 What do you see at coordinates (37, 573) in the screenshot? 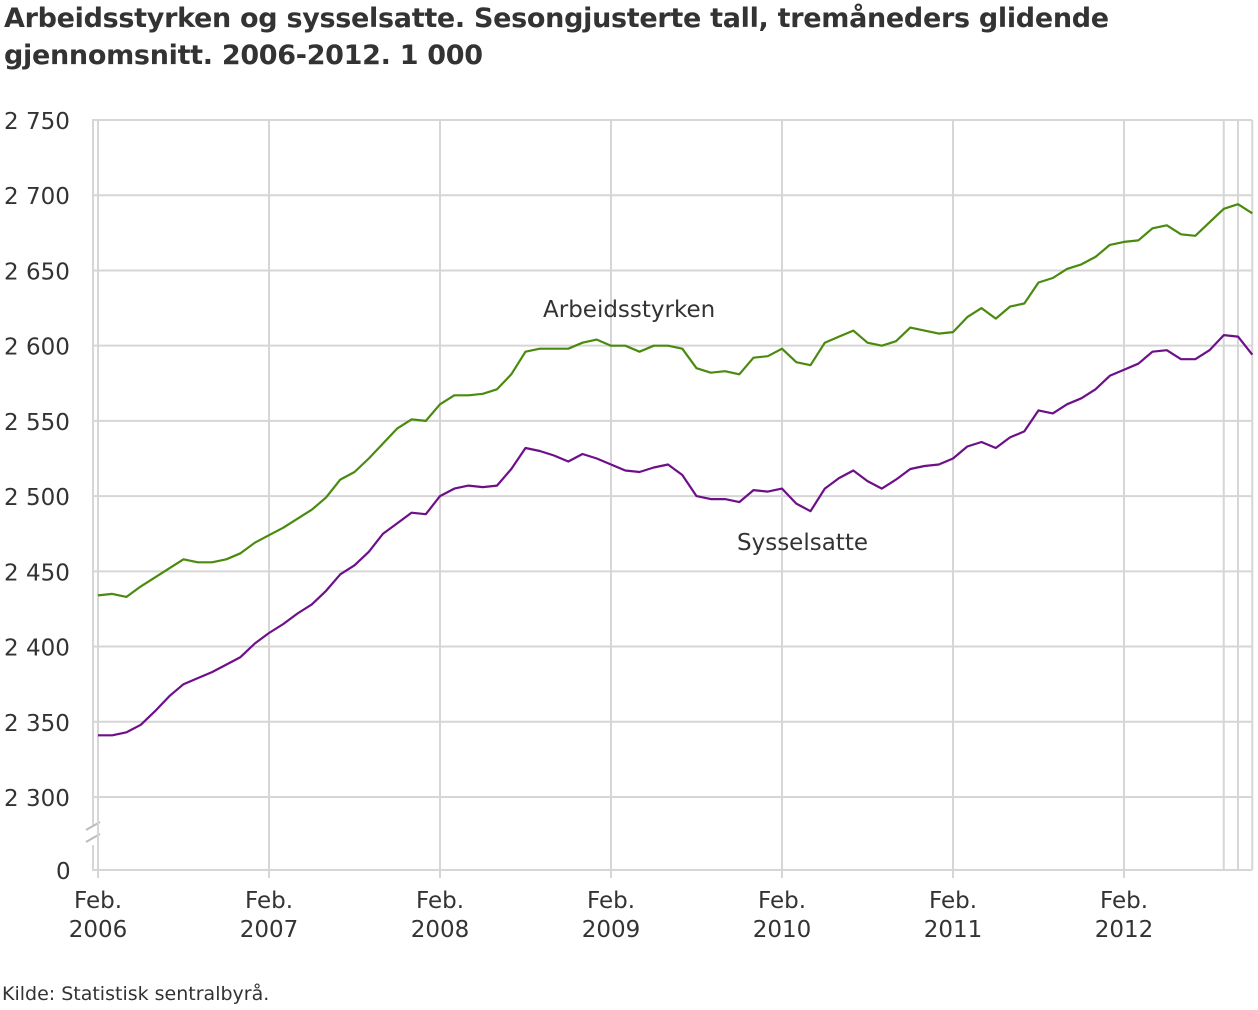
I see `y-tick-label: 2 450` at bounding box center [37, 573].